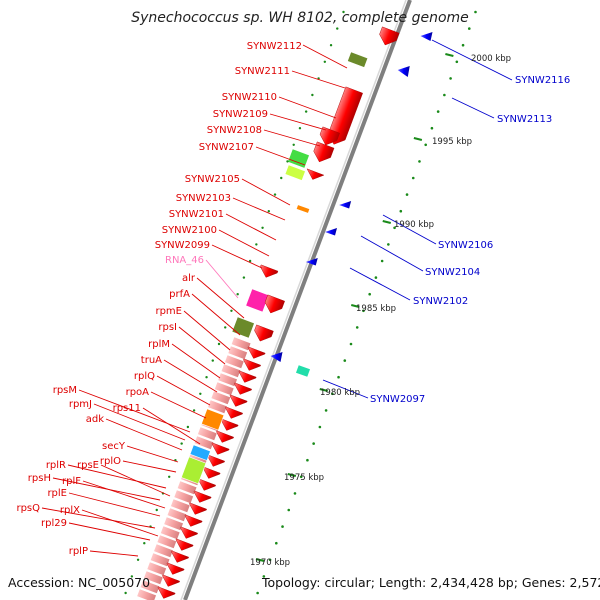 The width and height of the screenshot is (600, 600). I want to click on gene-label-synw2102: SYNW2102, so click(440, 301).